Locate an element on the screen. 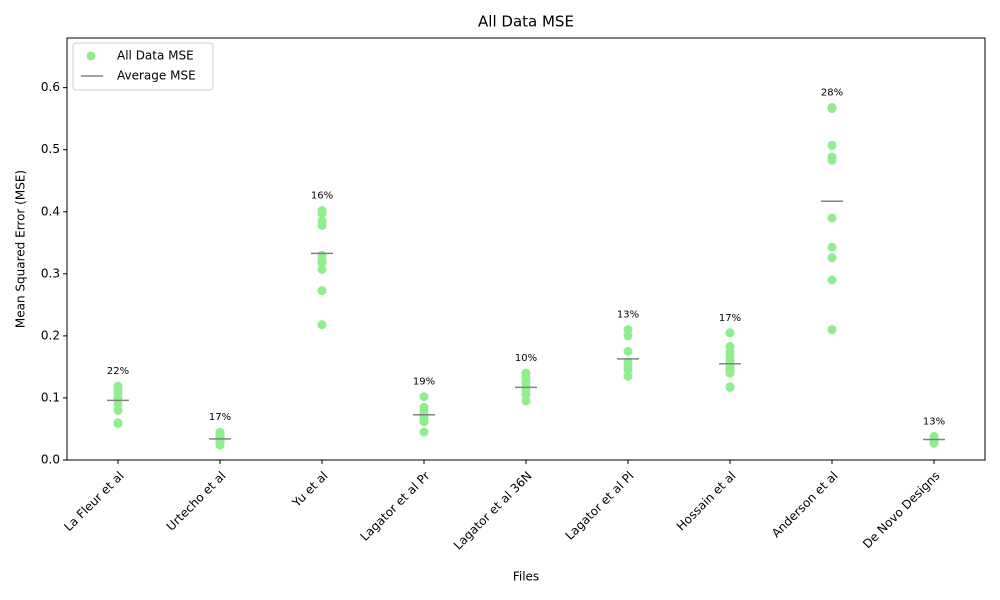 The width and height of the screenshot is (1000, 600). legend-marker is located at coordinates (91, 56).